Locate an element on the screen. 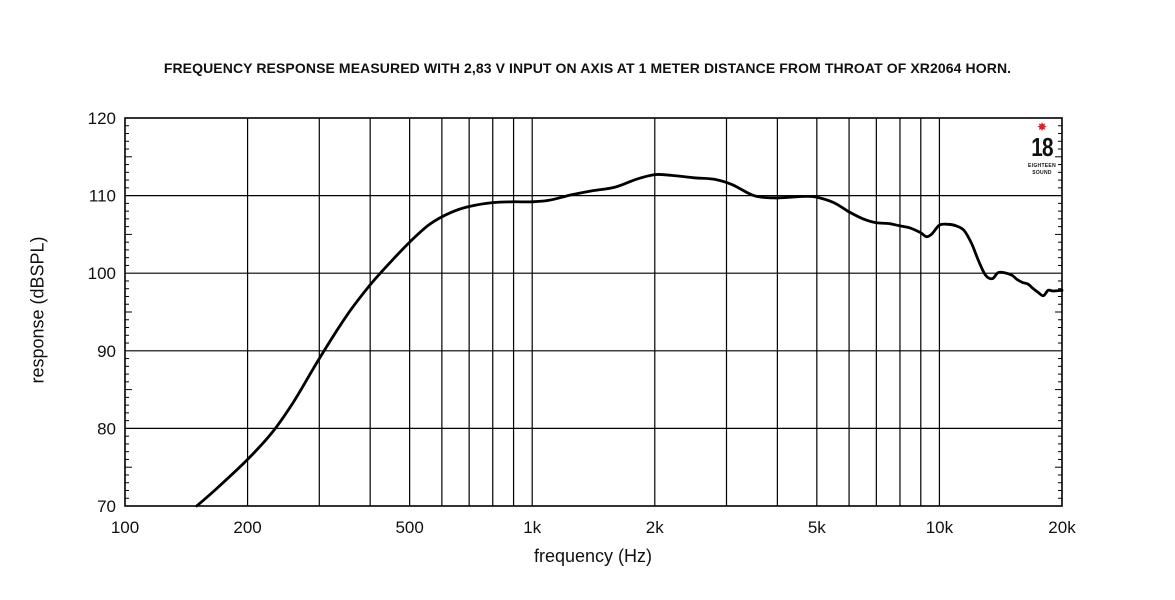 The image size is (1175, 600). x-tick-label: 500 is located at coordinates (409, 527).